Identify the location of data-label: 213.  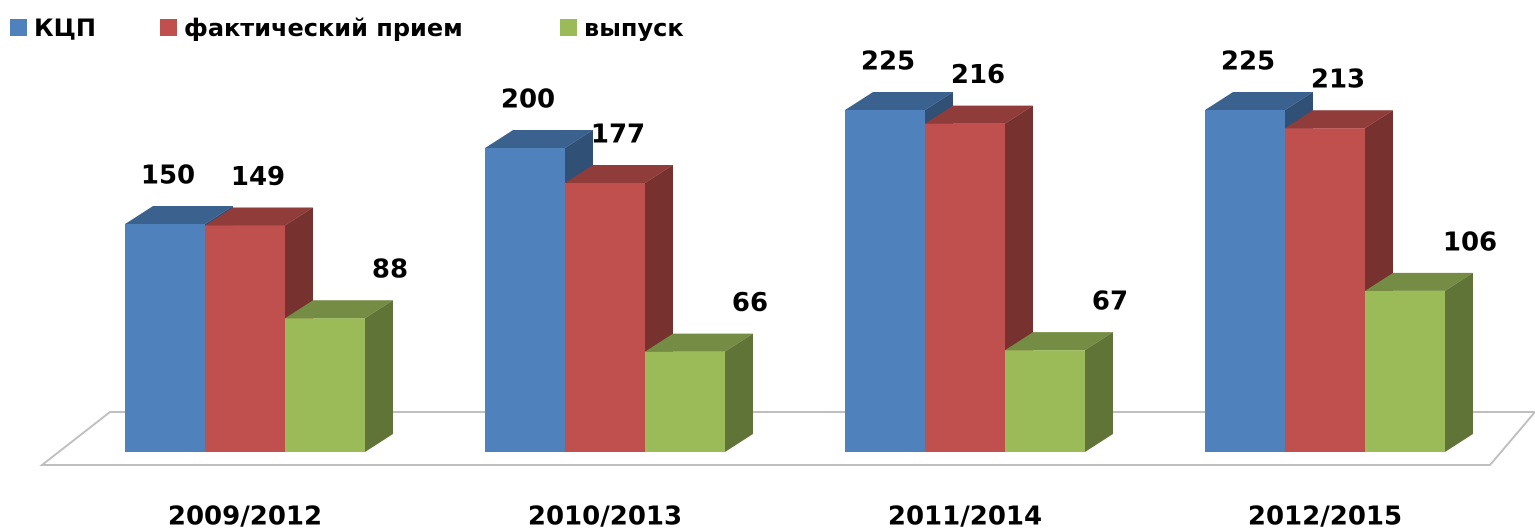
(1338, 80).